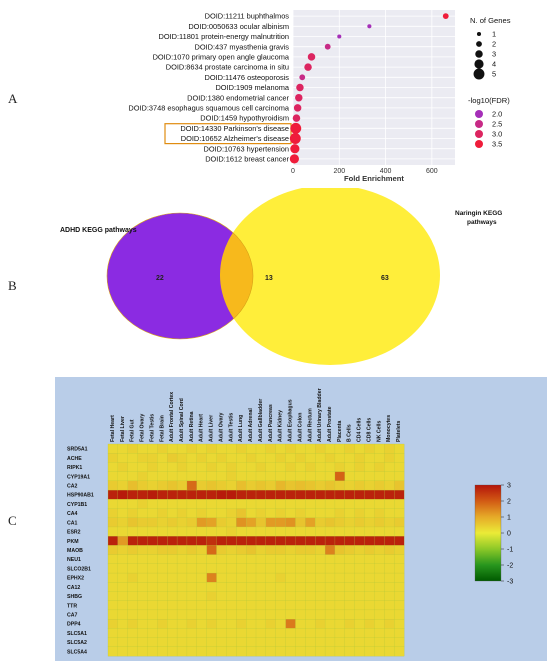 The image size is (550, 666). I want to click on size-legend-label: 5, so click(494, 74).